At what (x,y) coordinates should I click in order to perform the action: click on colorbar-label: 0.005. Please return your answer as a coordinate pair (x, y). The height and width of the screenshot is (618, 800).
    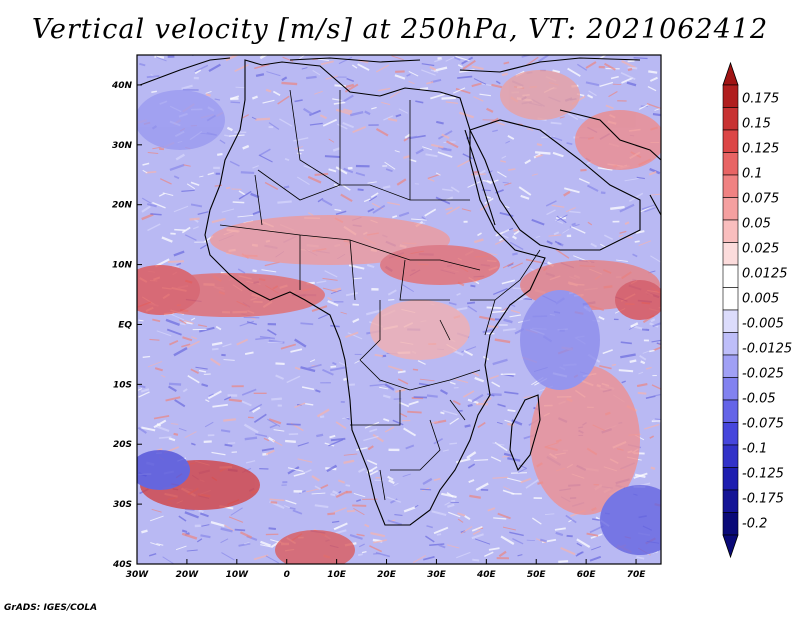
    Looking at the image, I should click on (760, 299).